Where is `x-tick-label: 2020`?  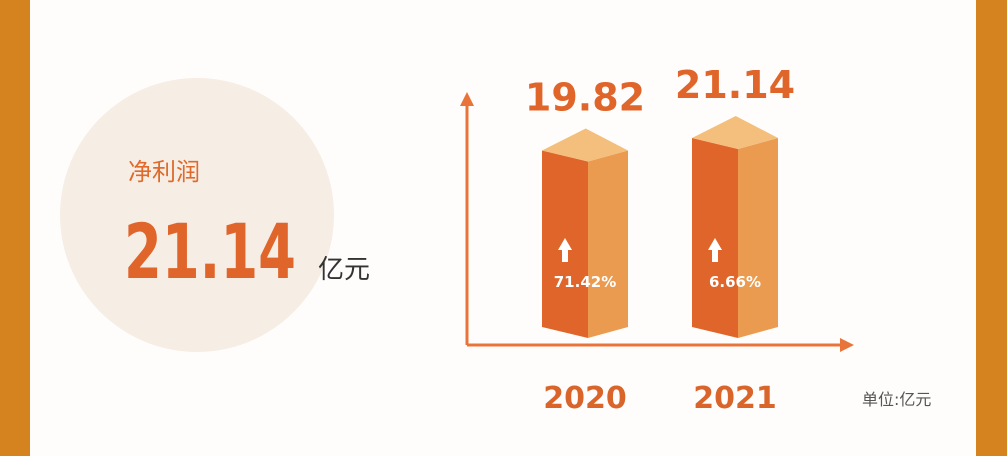
x-tick-label: 2020 is located at coordinates (585, 398).